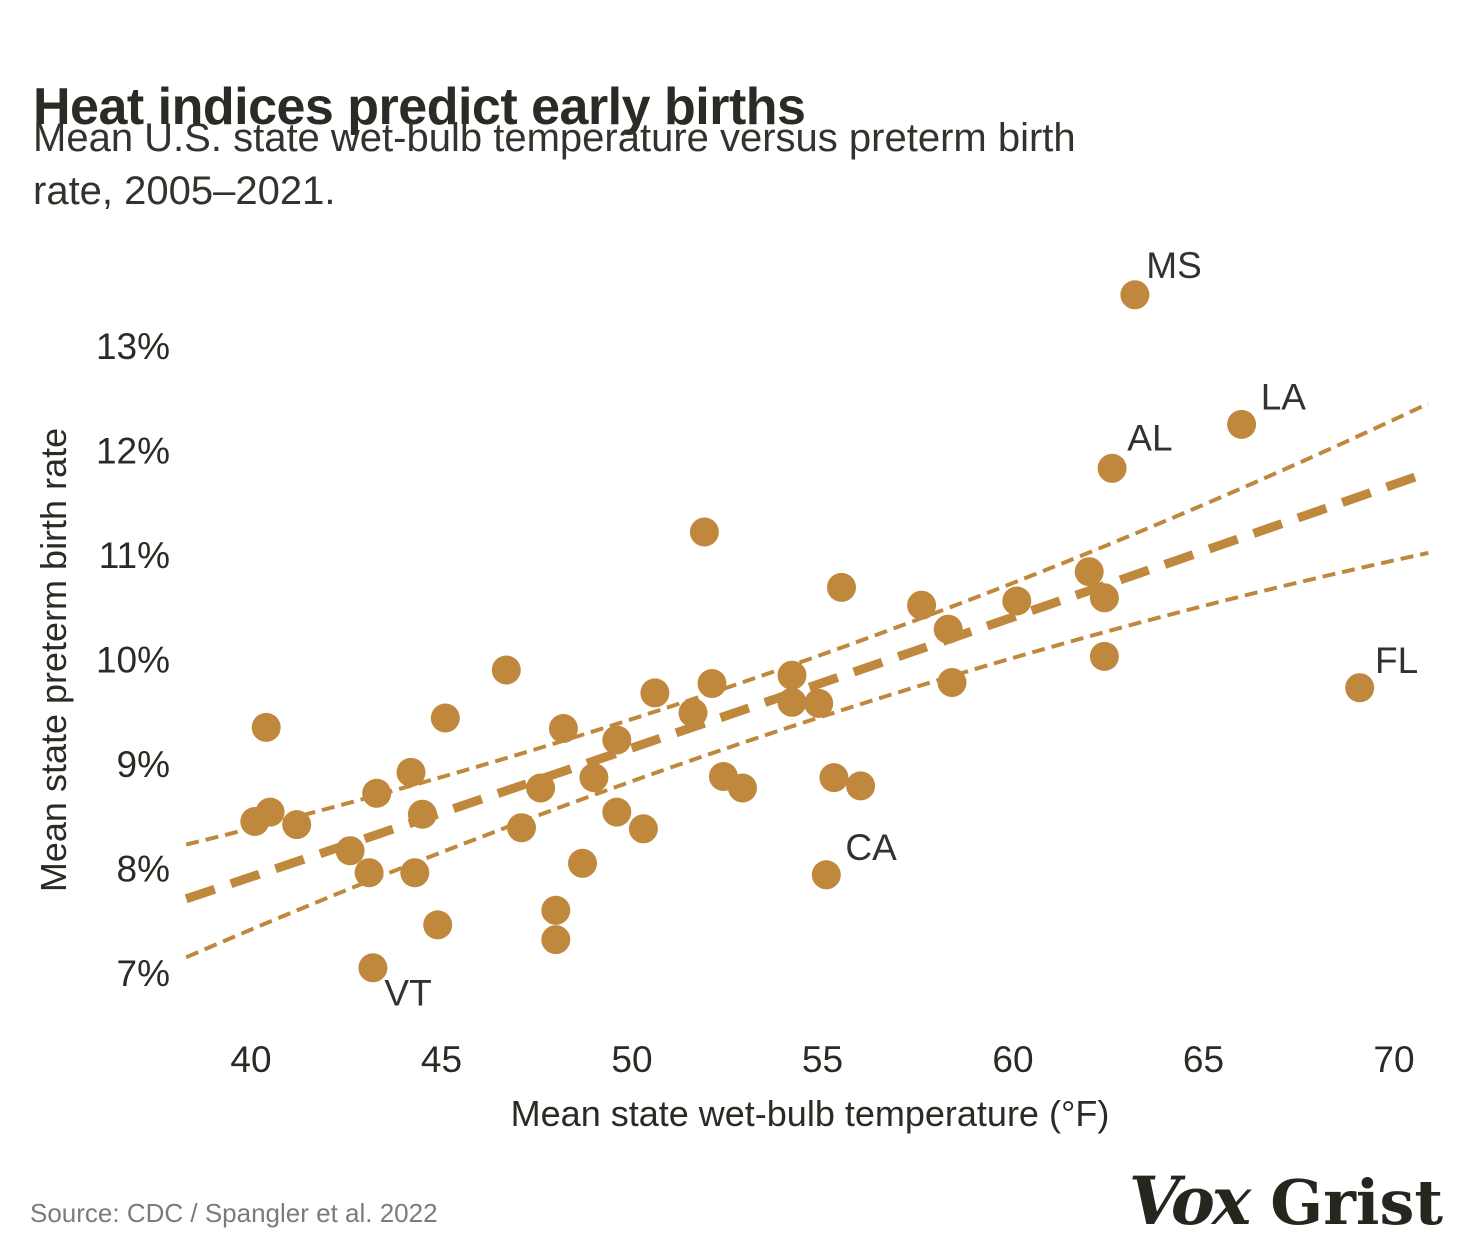 This screenshot has width=1459, height=1249. I want to click on x-axis-tick-label: 60, so click(1012, 1059).